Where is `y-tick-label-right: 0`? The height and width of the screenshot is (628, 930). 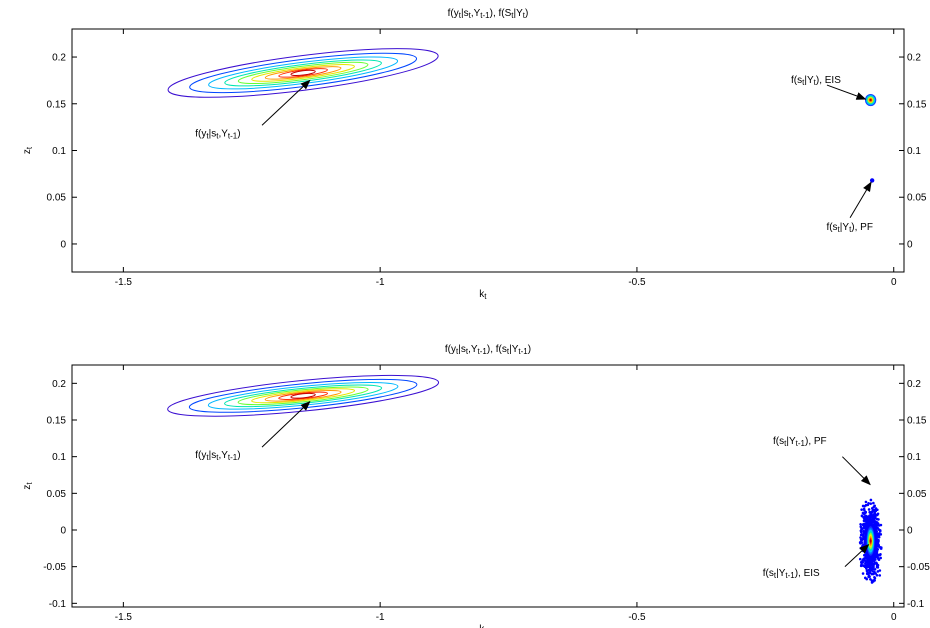 y-tick-label-right: 0 is located at coordinates (910, 531).